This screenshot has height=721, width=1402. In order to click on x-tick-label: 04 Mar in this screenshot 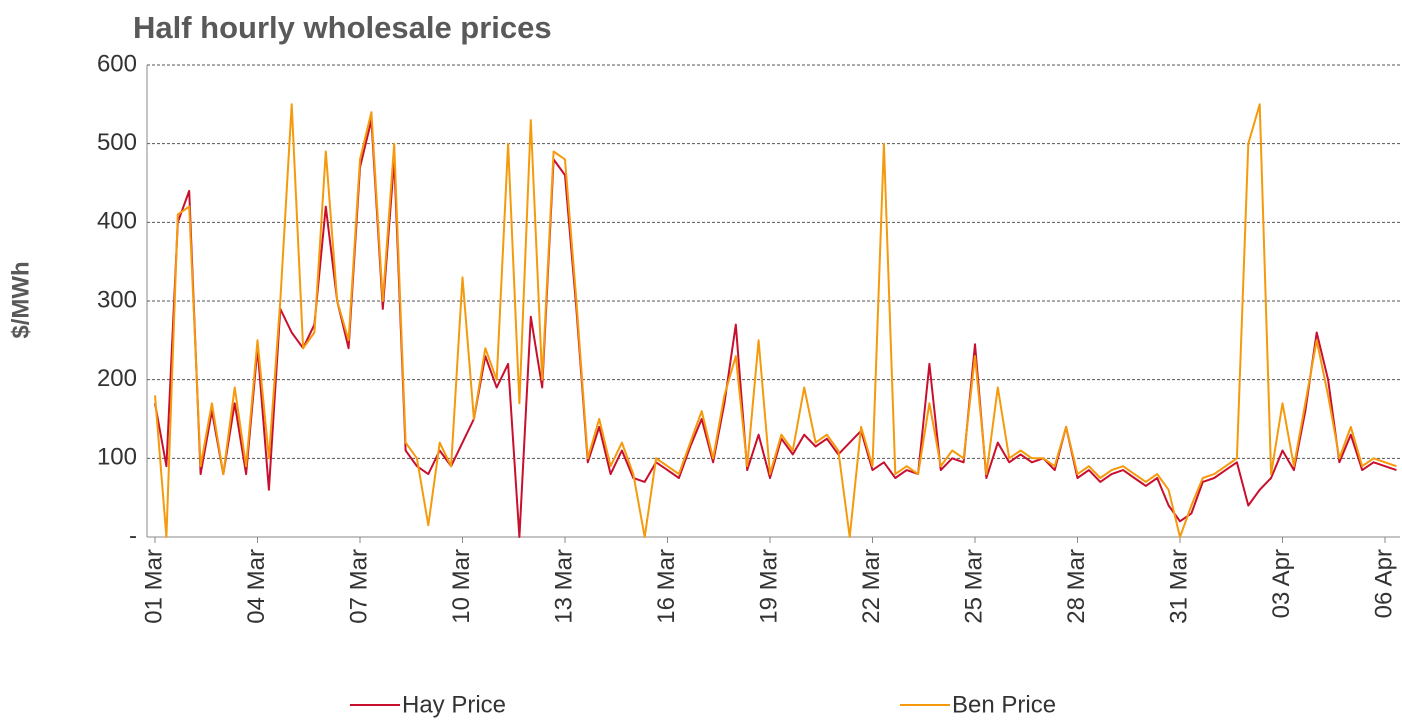, I will do `click(256, 586)`.